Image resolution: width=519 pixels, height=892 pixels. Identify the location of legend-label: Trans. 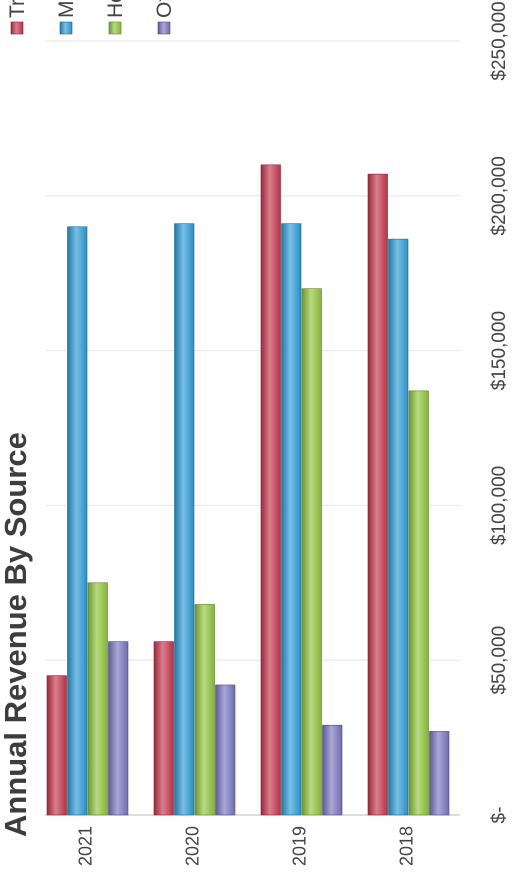
(17, 9).